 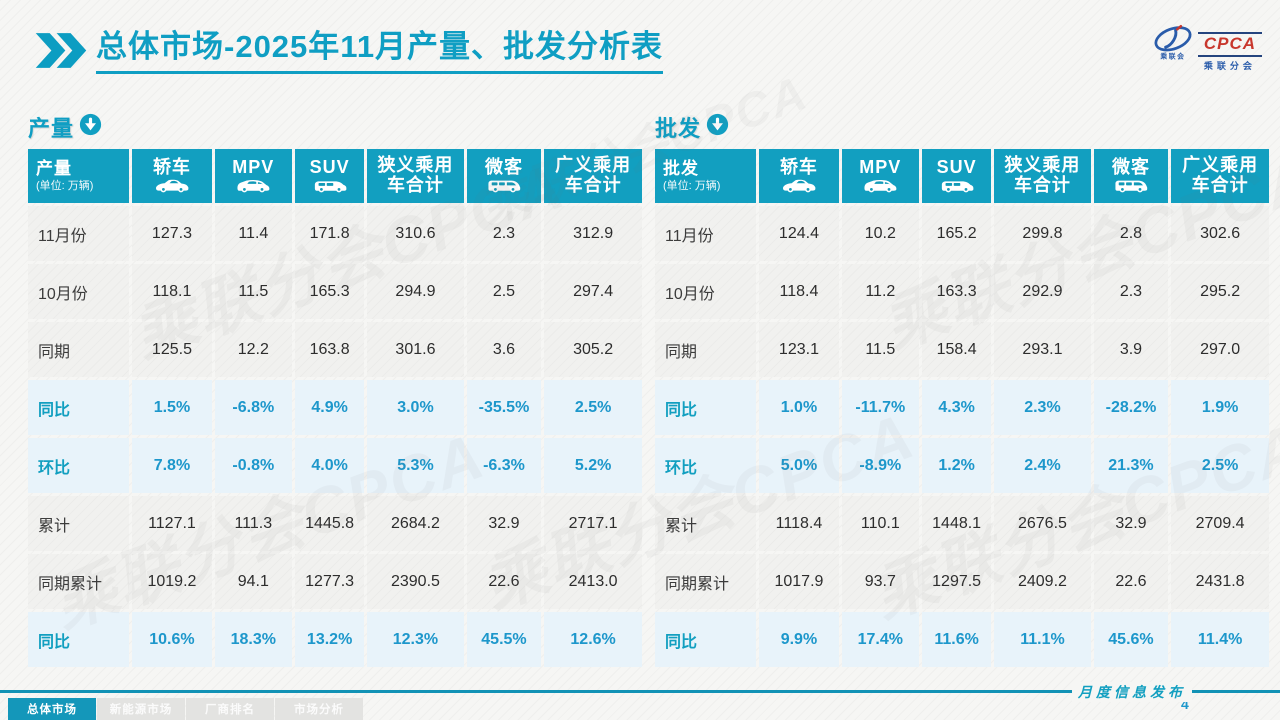 I want to click on table-cell: 3.0%, so click(x=415, y=407).